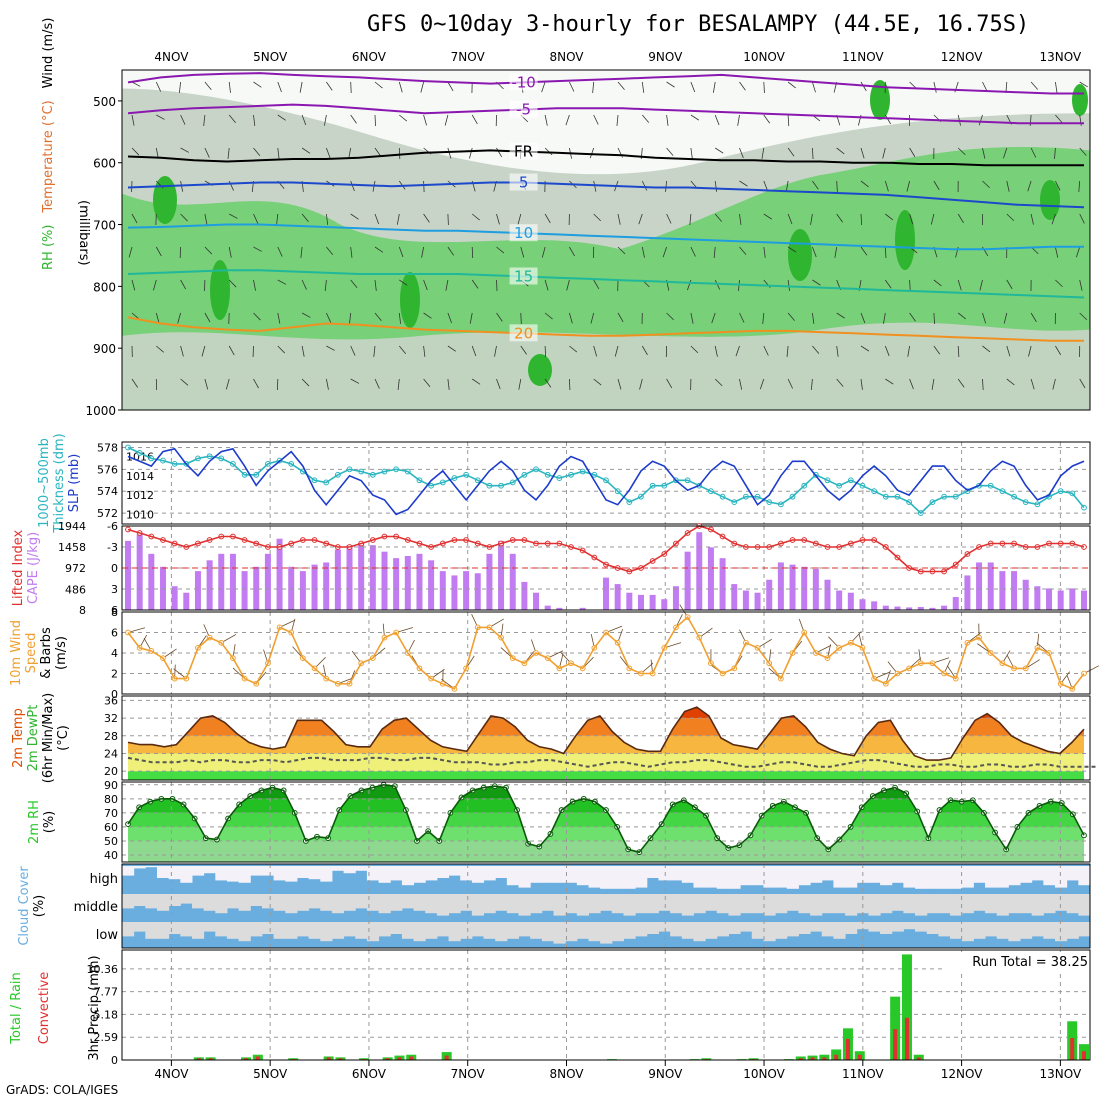 The height and width of the screenshot is (1100, 1100). What do you see at coordinates (1061, 57) in the screenshot?
I see `date-label-top: 13NOV` at bounding box center [1061, 57].